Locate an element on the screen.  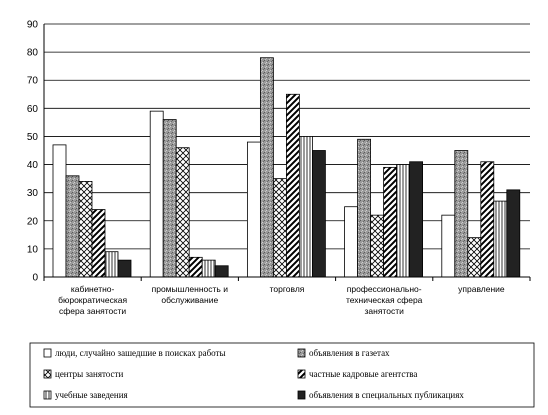
legend-box is located at coordinates (282, 375).